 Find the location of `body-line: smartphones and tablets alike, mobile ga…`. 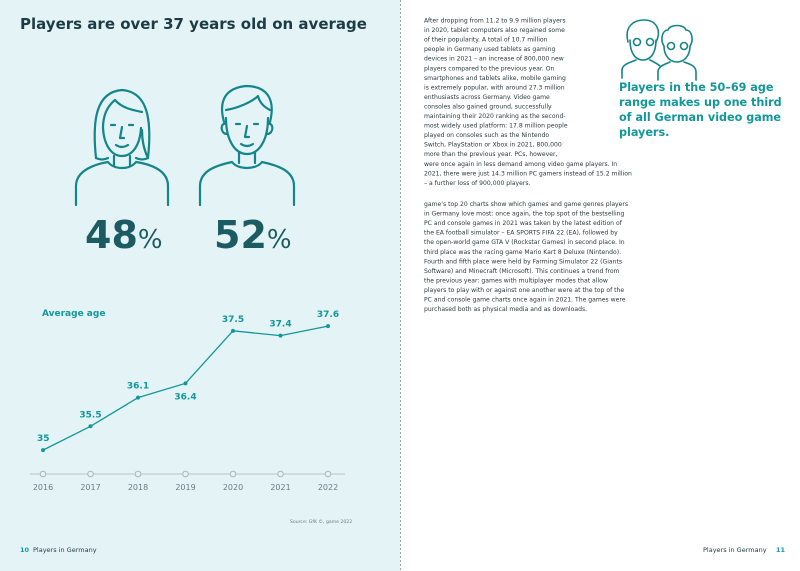

body-line: smartphones and tablets alike, mobile ga… is located at coordinates (495, 78).